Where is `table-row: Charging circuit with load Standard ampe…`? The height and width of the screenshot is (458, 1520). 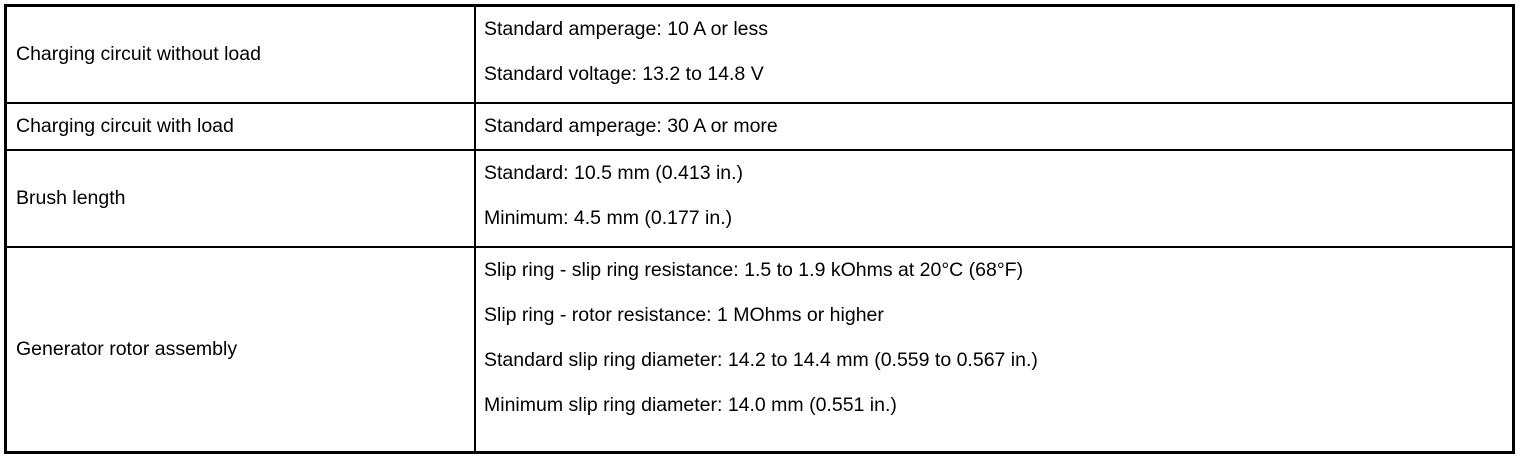
table-row: Charging circuit with load Standard ampe… is located at coordinates (759, 126).